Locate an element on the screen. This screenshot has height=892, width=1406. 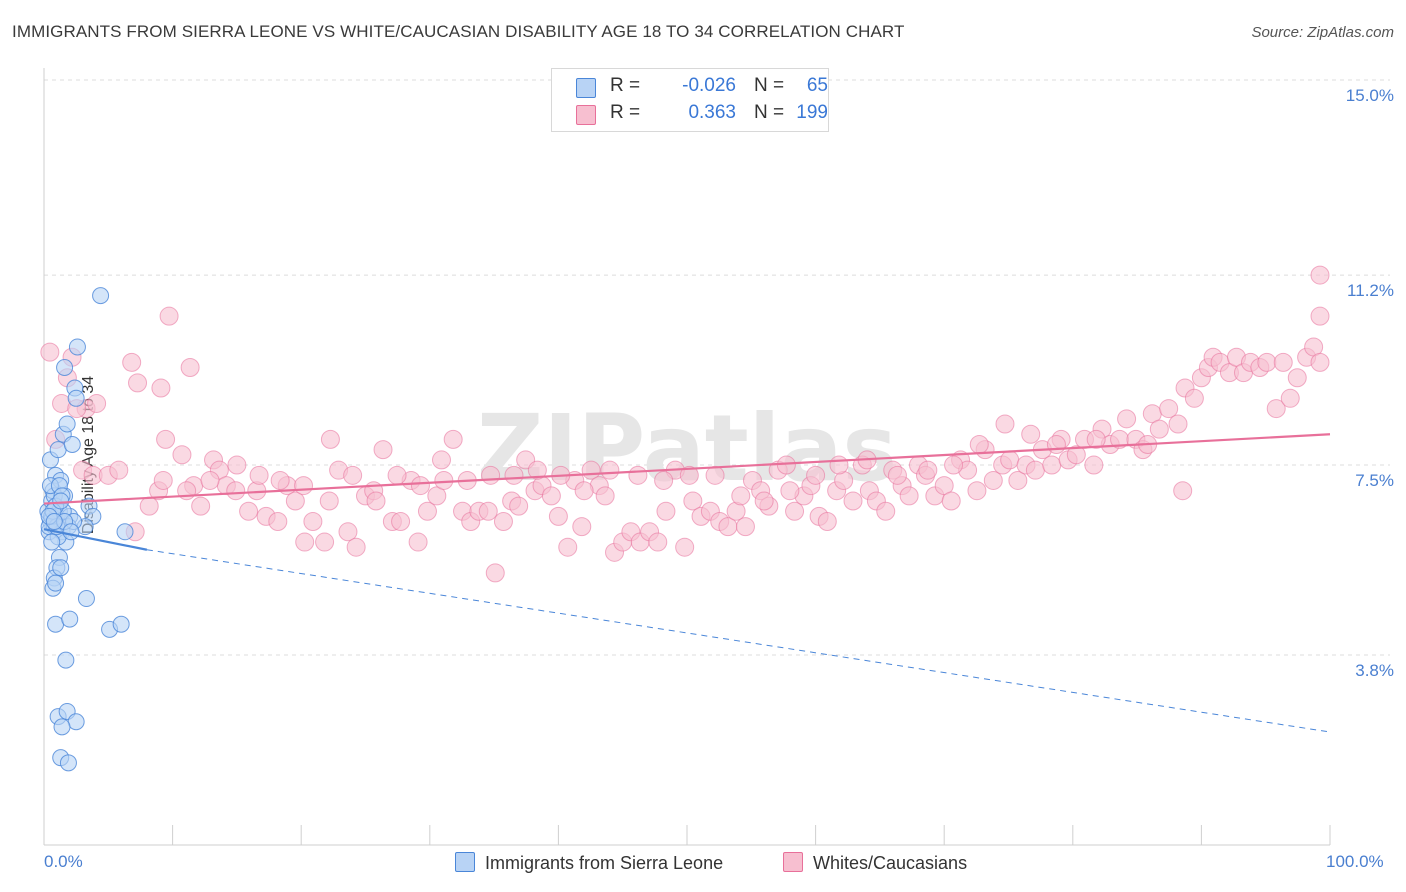
bottom-legend-label: Whites/Caucasians is located at coordinates (890, 863).